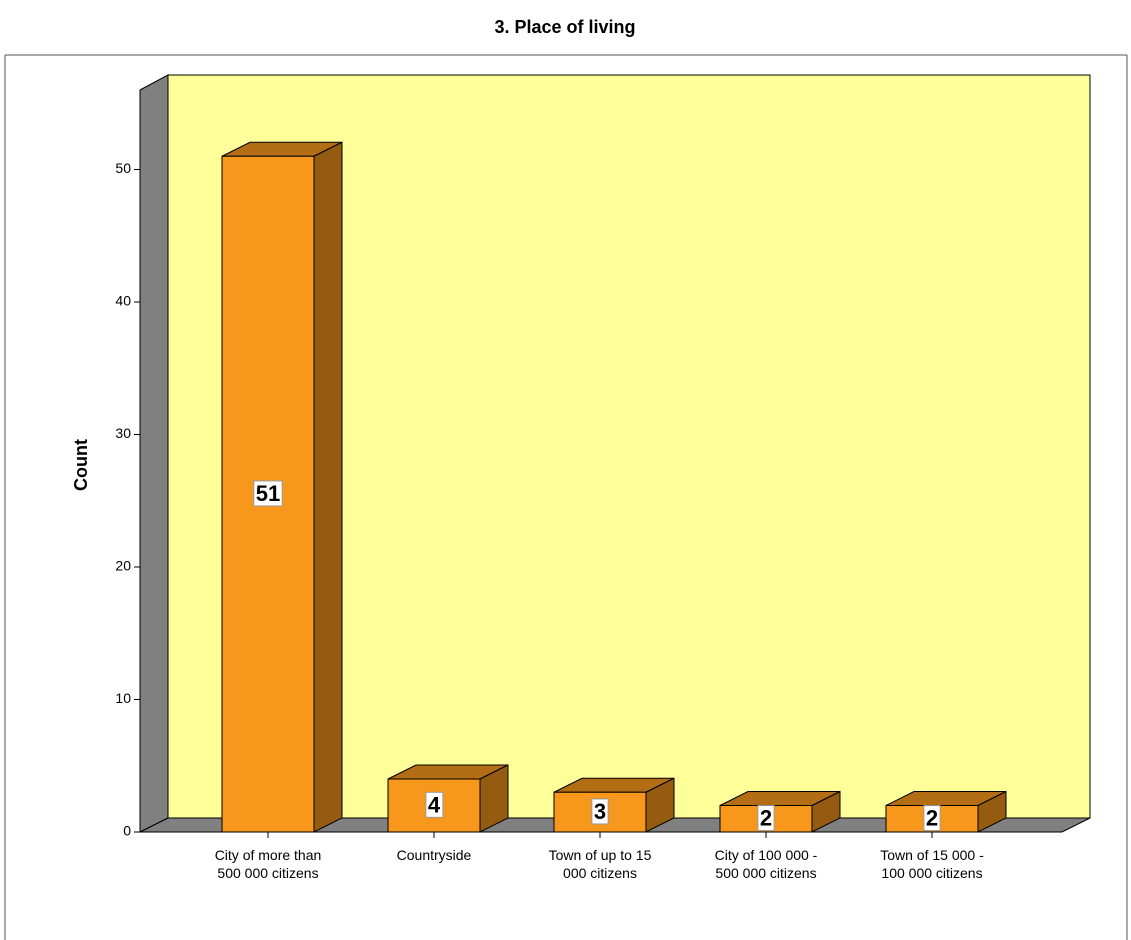 The width and height of the screenshot is (1131, 940). Describe the element at coordinates (600, 864) in the screenshot. I see `x-tick-label: Town of up to 15 000 citizens` at that location.